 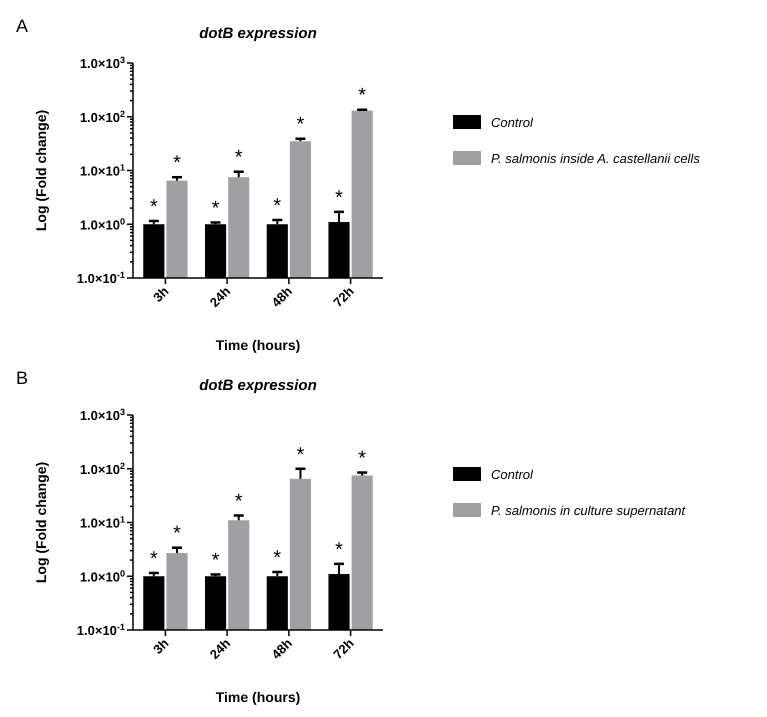 I want to click on legend-label: P. salmonis inside A. castellanii cells, so click(x=595, y=158).